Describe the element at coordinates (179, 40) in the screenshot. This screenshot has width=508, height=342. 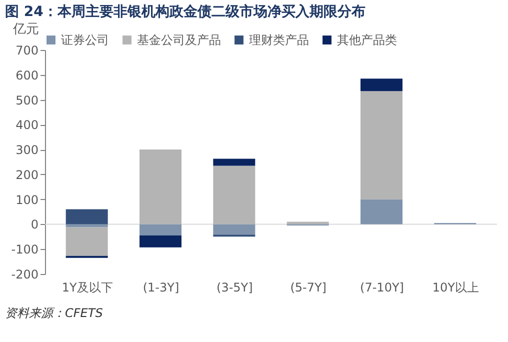
I see `legend-label: 基金公司及产品` at that location.